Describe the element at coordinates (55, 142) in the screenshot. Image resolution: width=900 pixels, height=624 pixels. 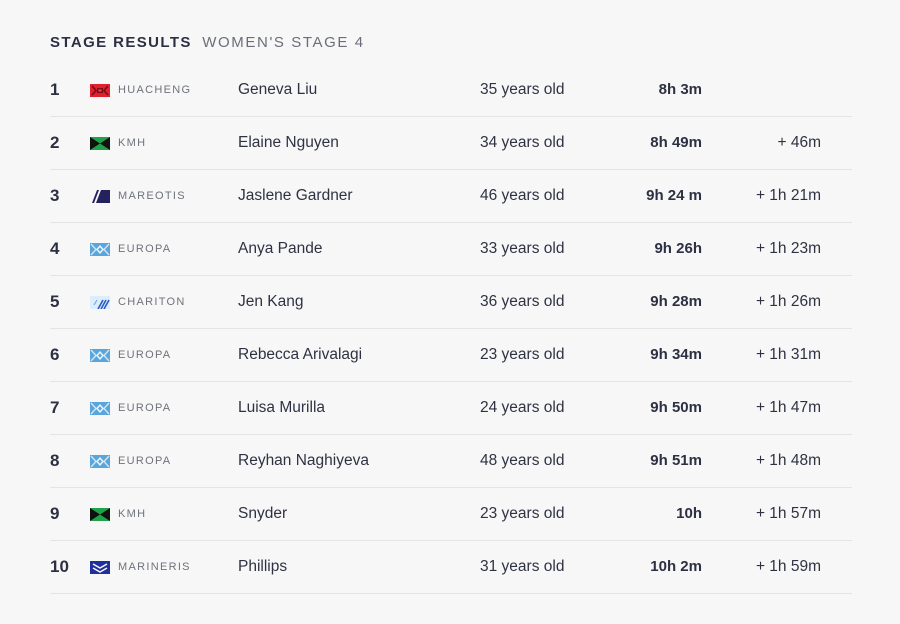
I see `rider-rank: 2` at that location.